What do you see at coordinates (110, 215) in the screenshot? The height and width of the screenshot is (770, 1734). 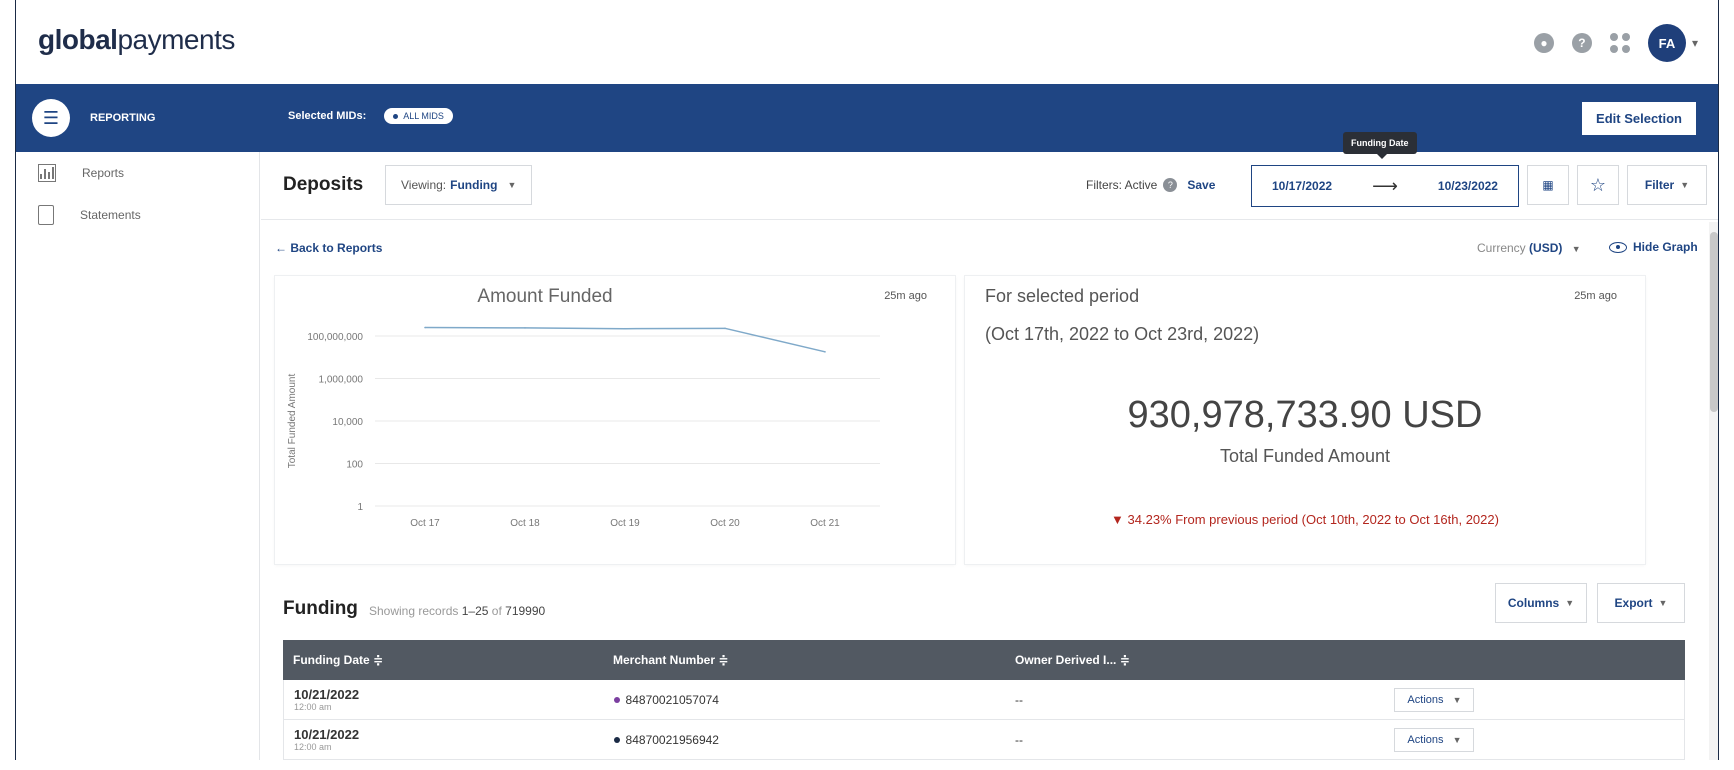 I see `sidebar-item-label: Statements` at bounding box center [110, 215].